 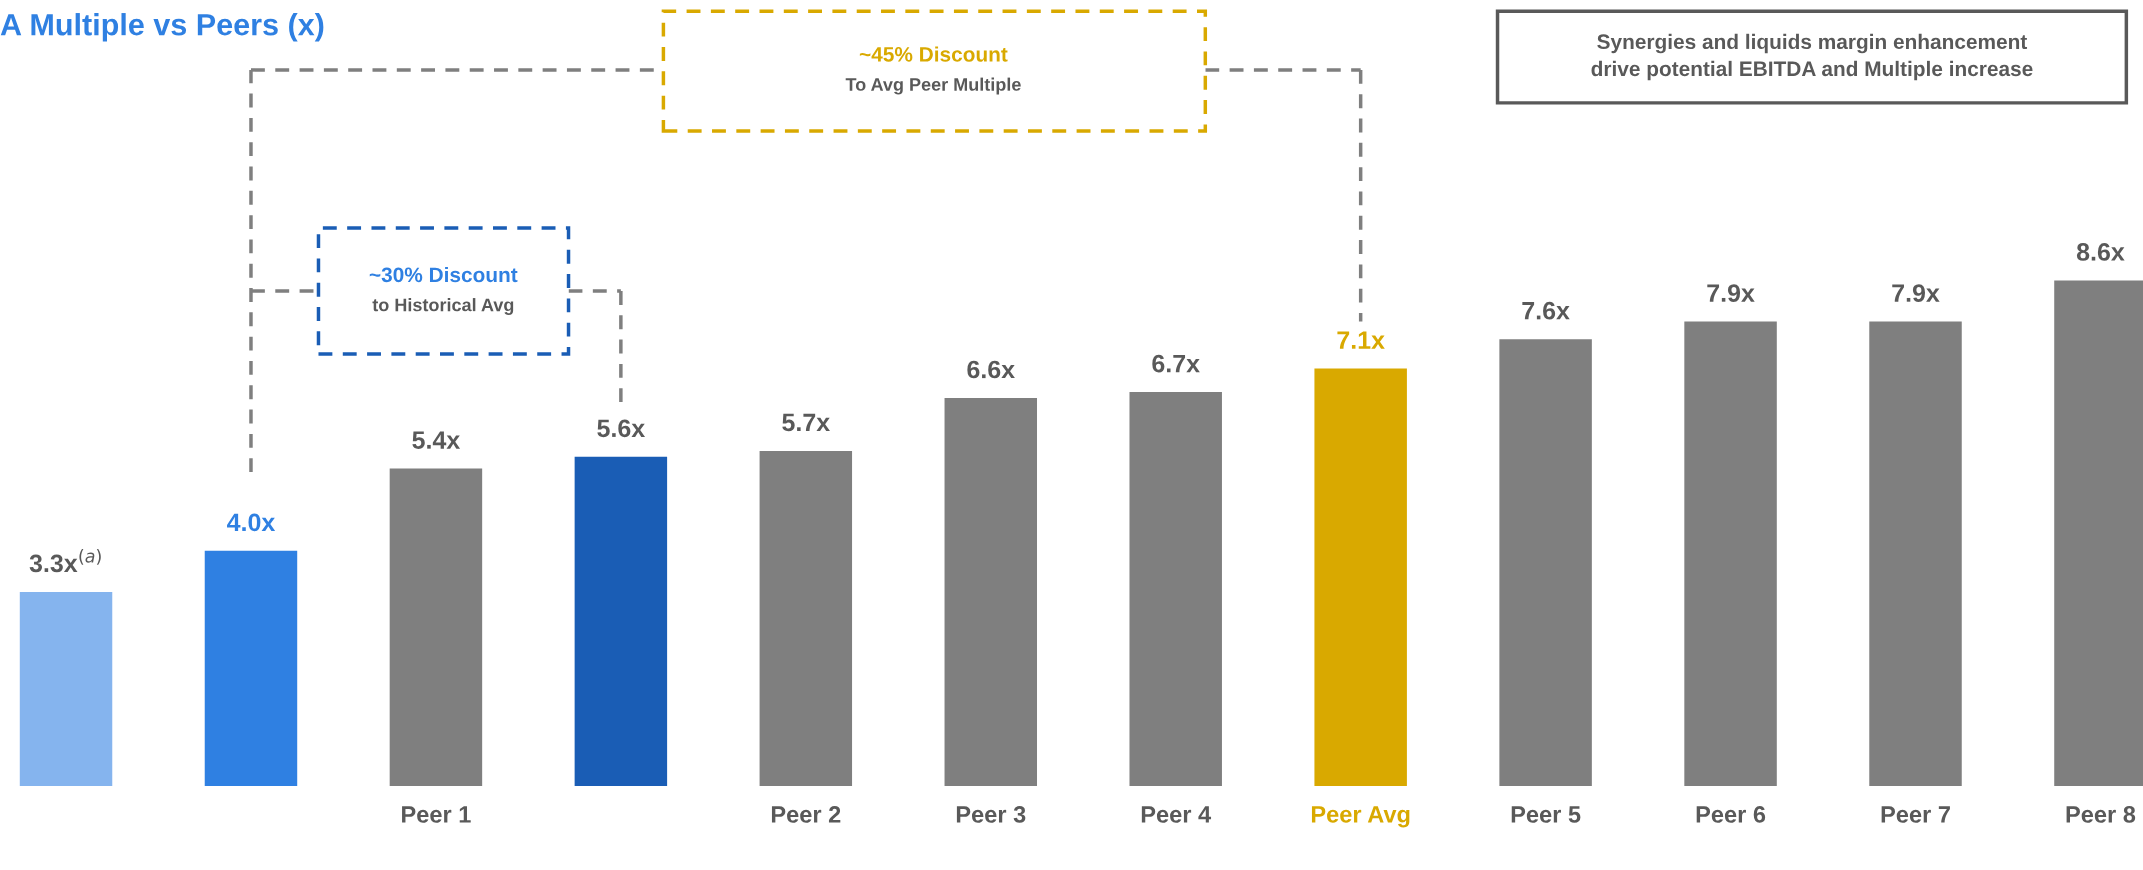 I want to click on x-tick-label: Peer 2, so click(x=806, y=814).